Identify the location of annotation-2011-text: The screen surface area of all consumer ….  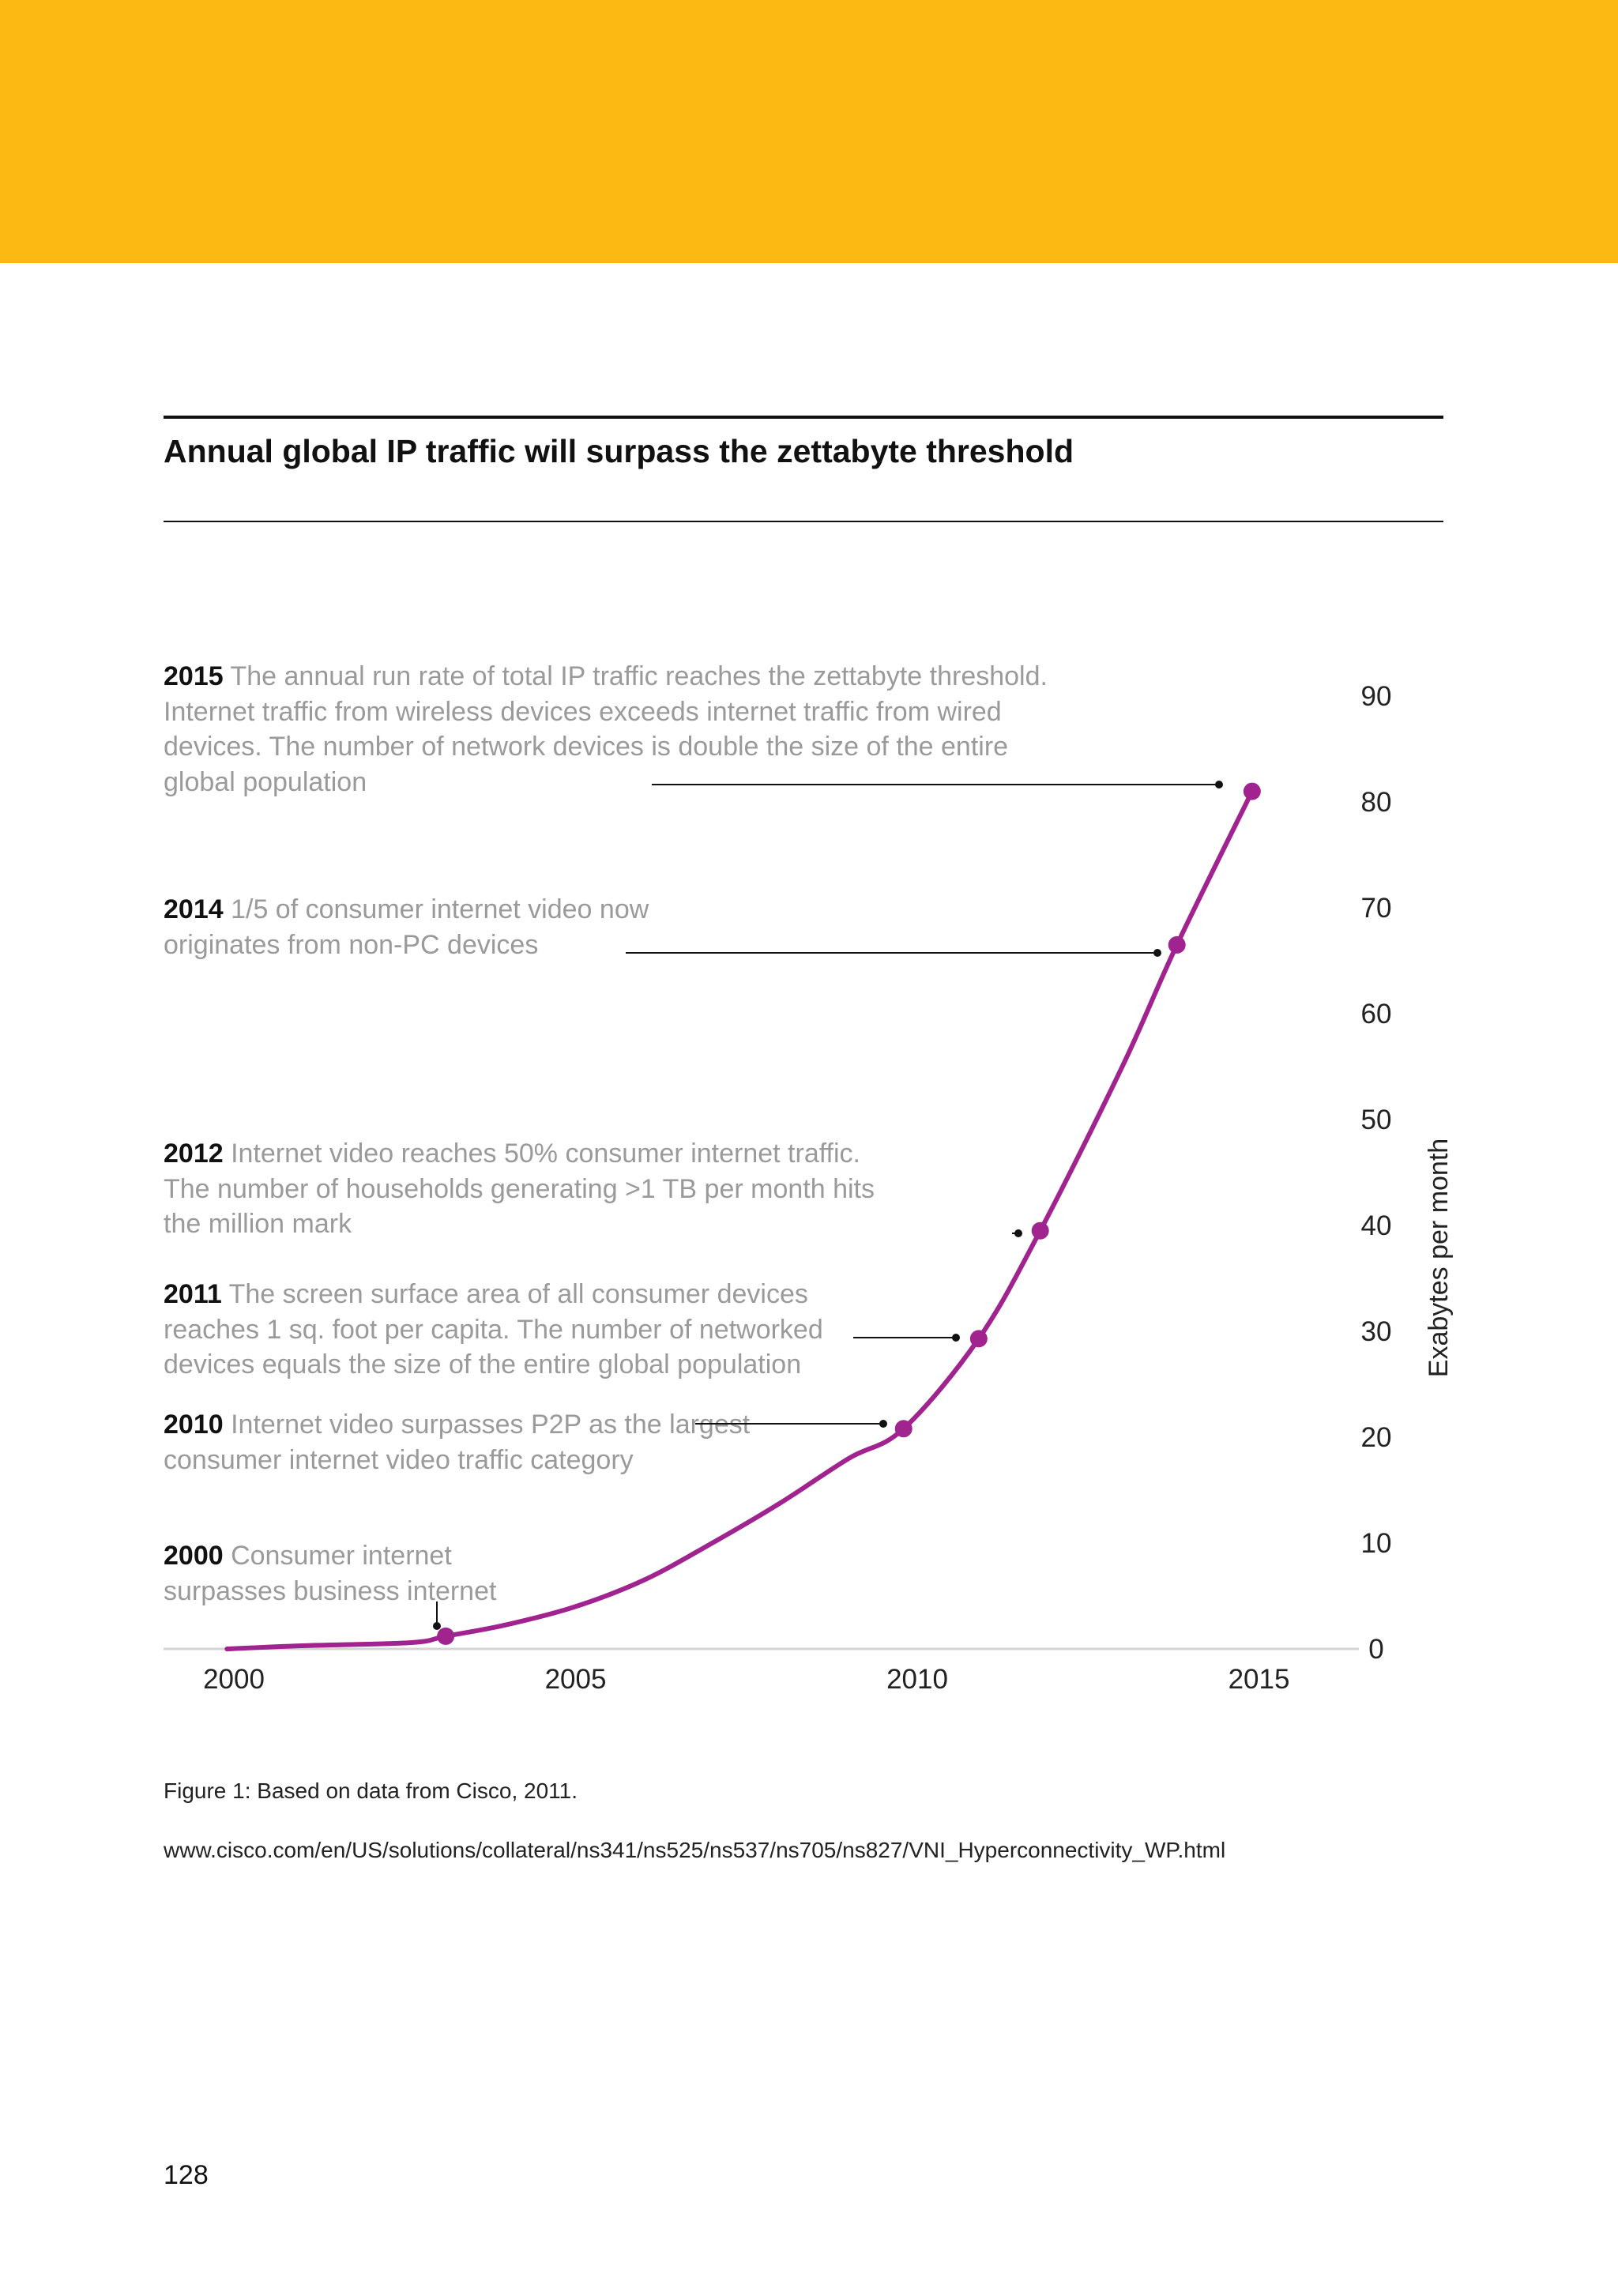
(493, 1329).